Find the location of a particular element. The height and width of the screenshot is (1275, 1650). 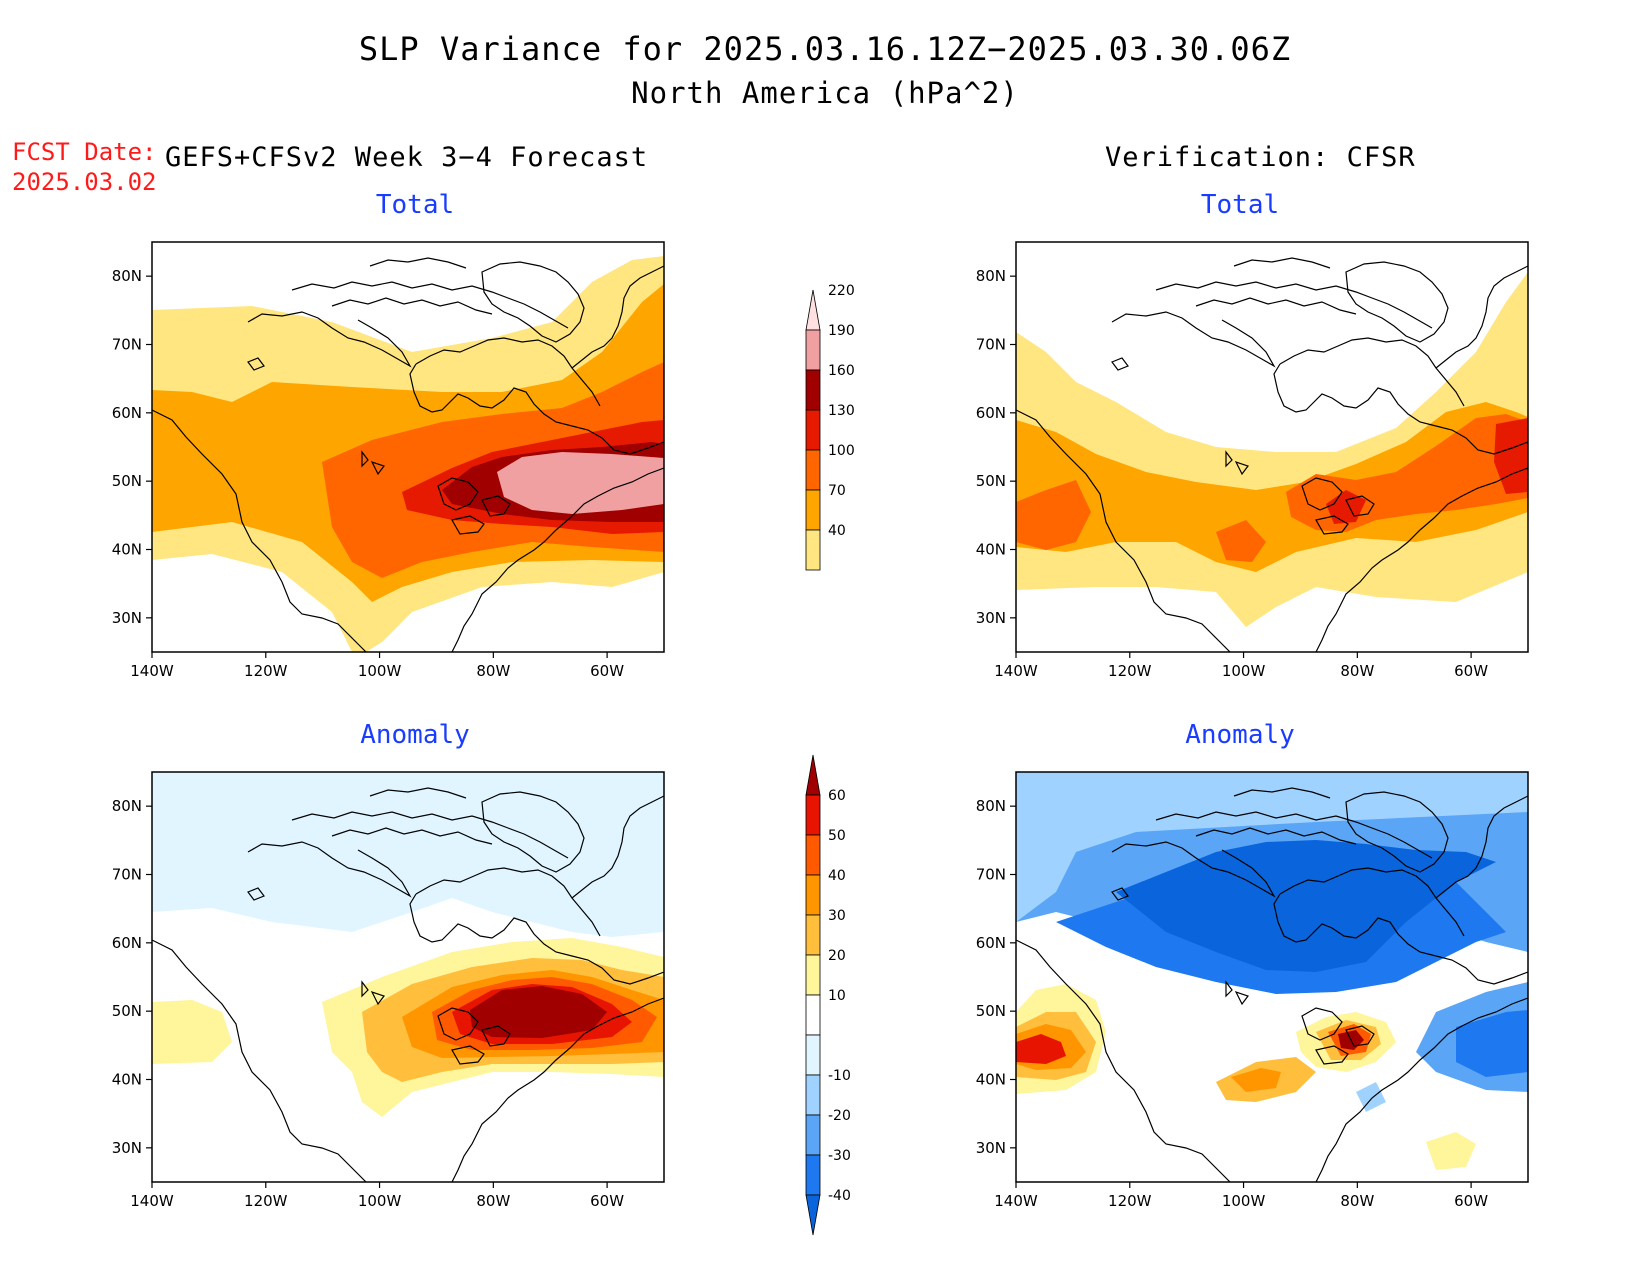

colorbar-anomaly-label: -40 is located at coordinates (839, 1196).